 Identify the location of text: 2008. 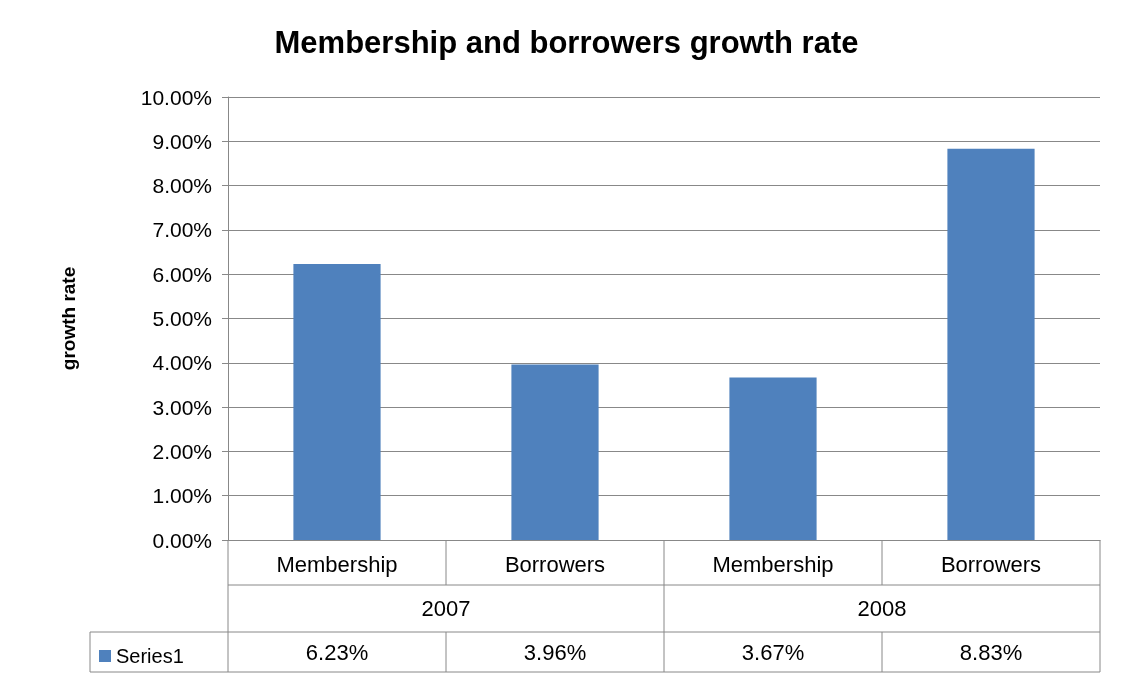
(882, 608).